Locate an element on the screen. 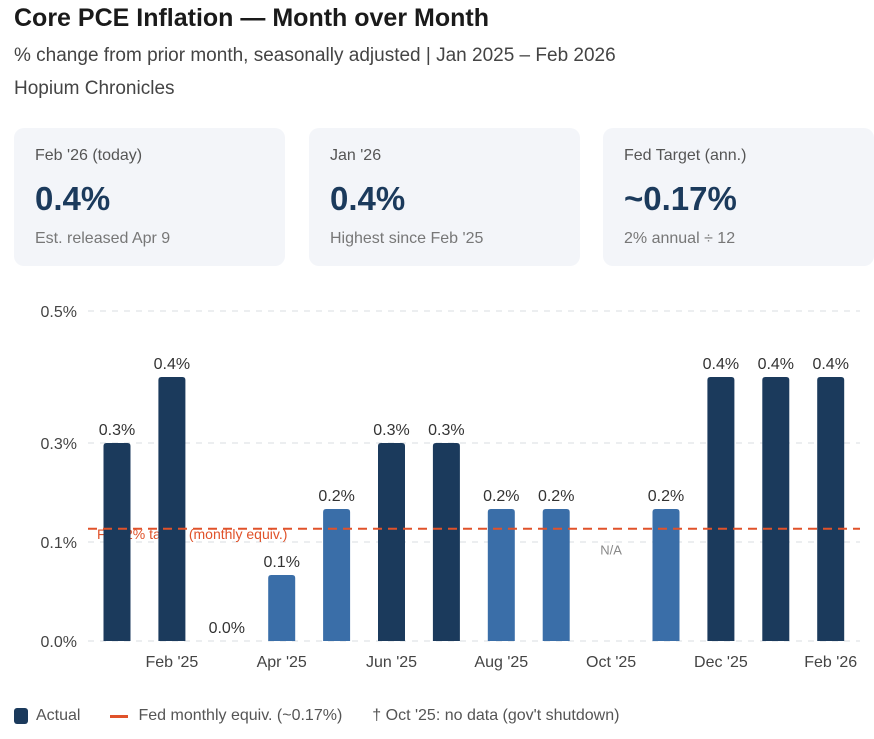 The width and height of the screenshot is (874, 739). y-tick-label: 0.5% is located at coordinates (59, 312).